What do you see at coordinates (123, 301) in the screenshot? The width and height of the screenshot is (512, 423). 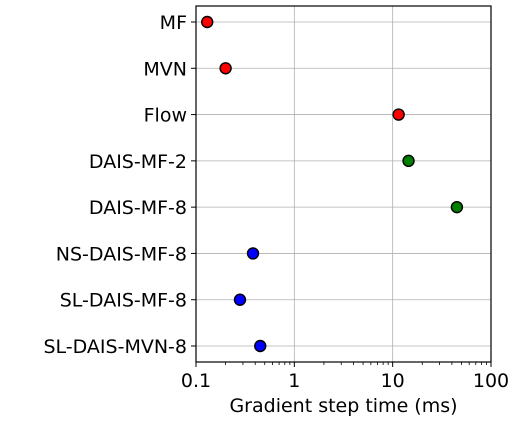 I see `category-label: SL-DAIS-MF-8` at bounding box center [123, 301].